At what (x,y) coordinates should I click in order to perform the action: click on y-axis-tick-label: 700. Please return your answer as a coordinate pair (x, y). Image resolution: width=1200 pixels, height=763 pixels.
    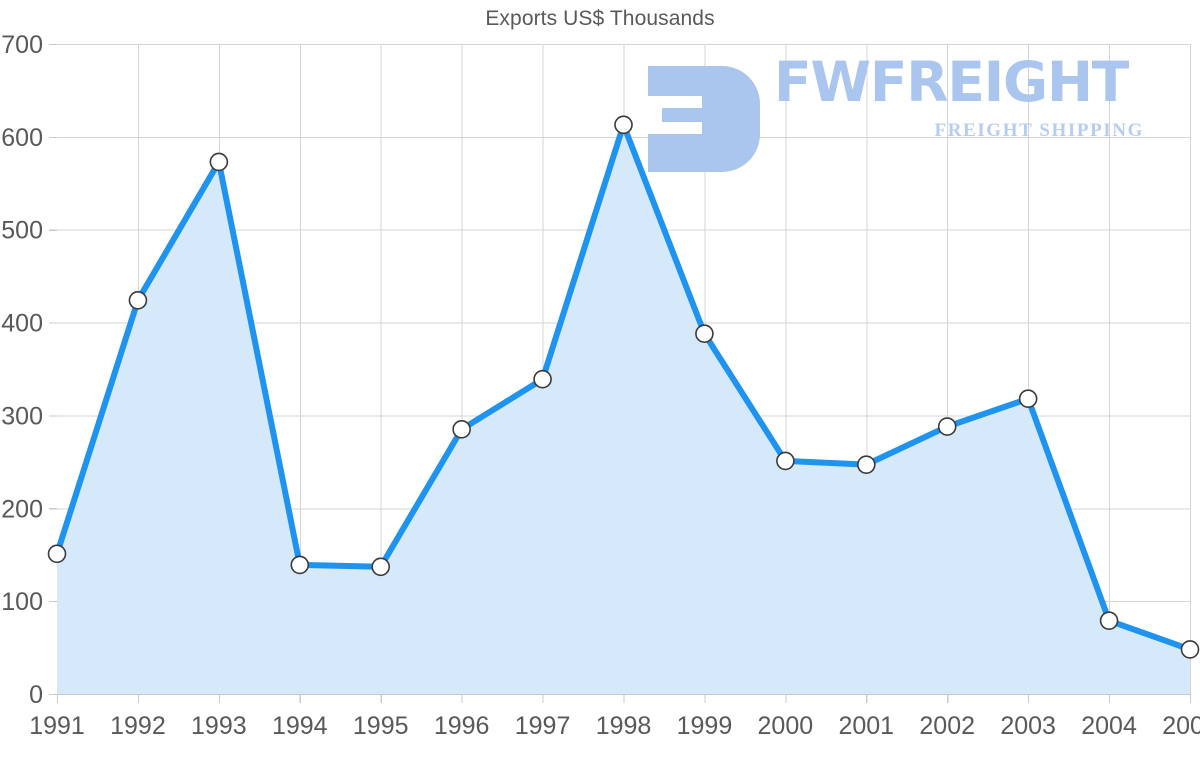
    Looking at the image, I should click on (22, 45).